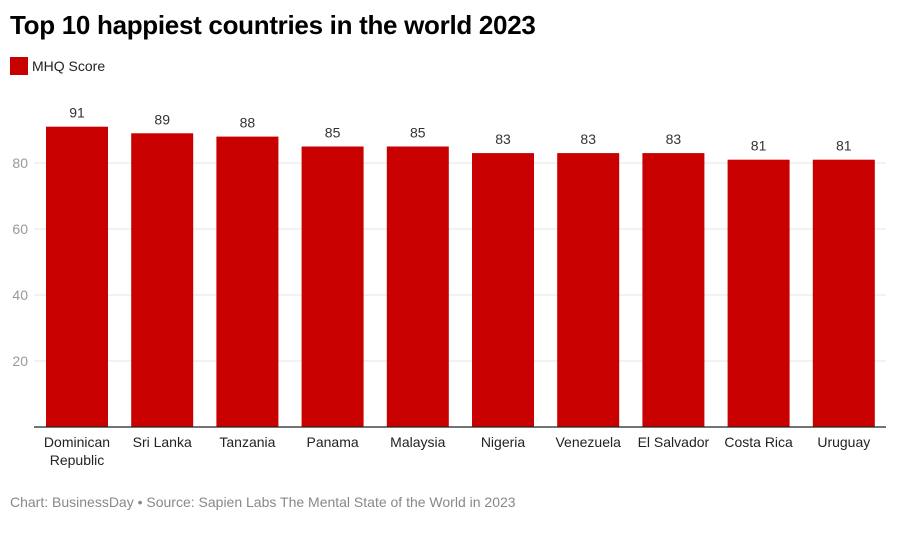 The width and height of the screenshot is (922, 549). I want to click on x-tick-label: Dominican Republic, so click(77, 451).